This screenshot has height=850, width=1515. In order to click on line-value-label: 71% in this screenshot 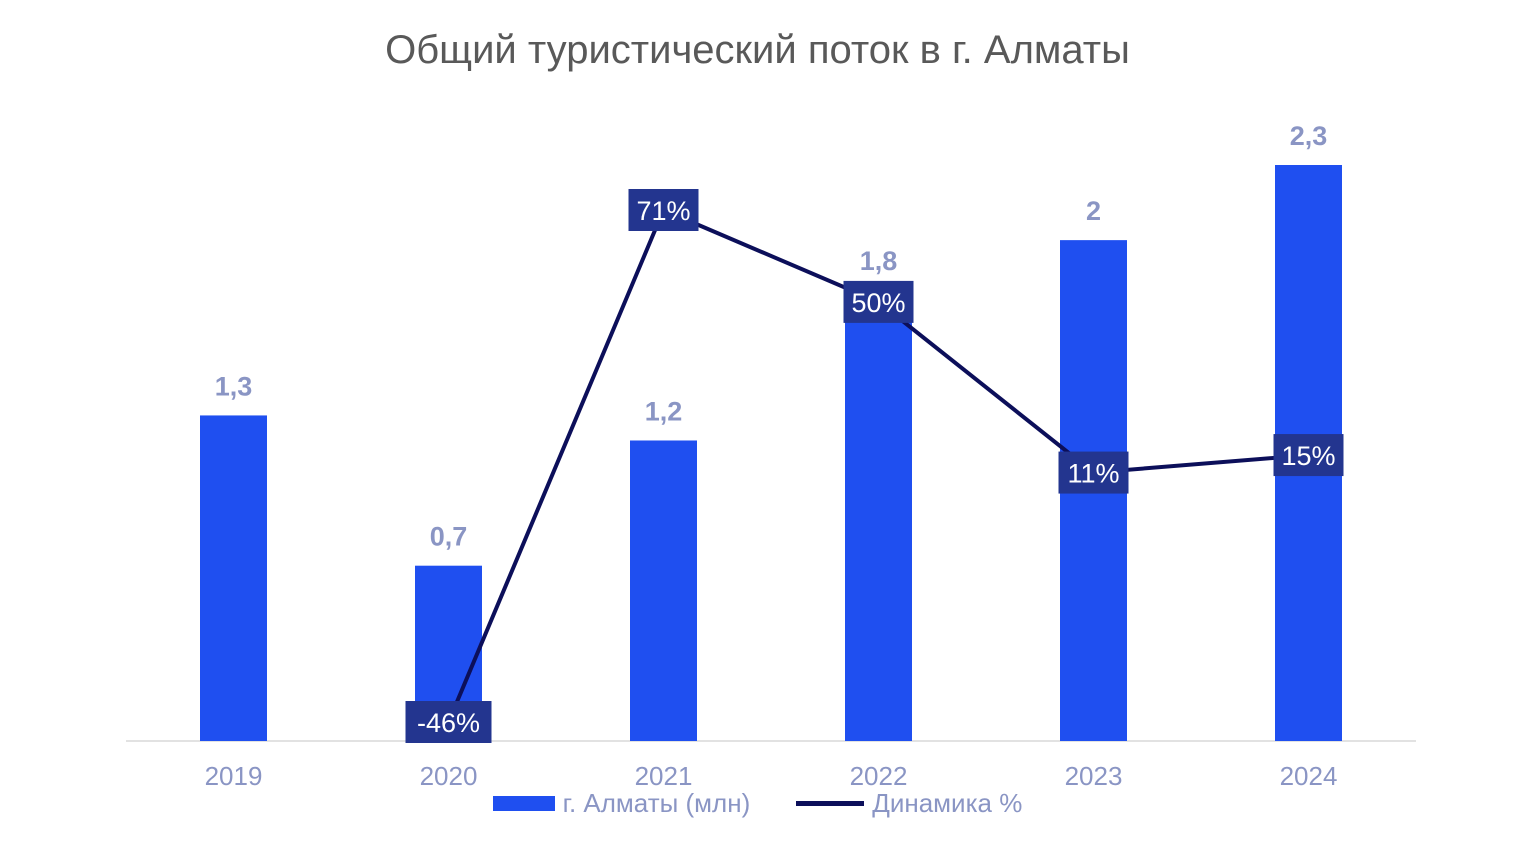, I will do `click(663, 211)`.